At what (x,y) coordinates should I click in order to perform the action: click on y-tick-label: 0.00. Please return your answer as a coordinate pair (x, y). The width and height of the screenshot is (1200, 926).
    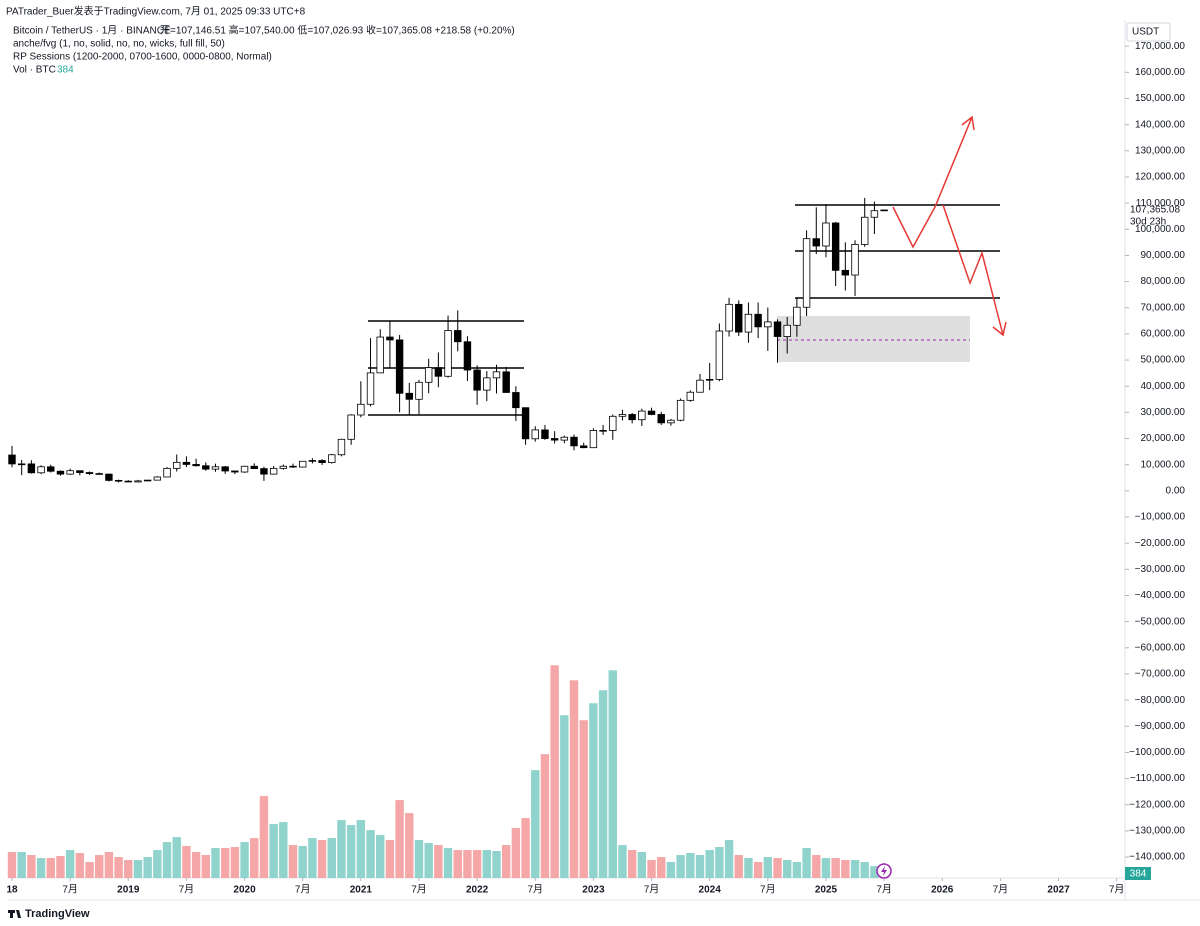
    Looking at the image, I should click on (1176, 490).